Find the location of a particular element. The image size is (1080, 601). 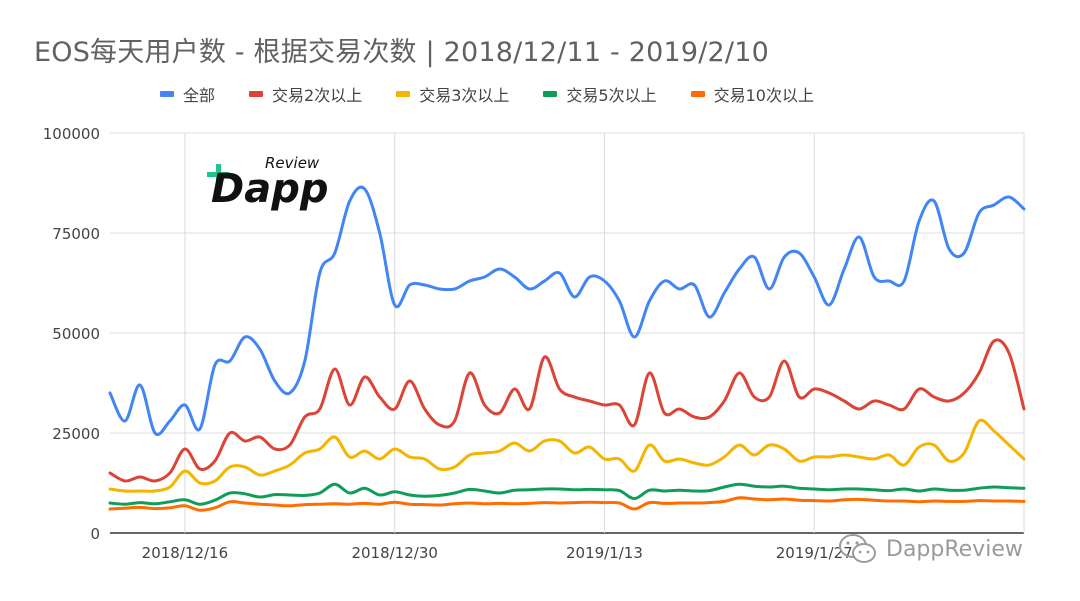

logo-small-text: Review is located at coordinates (292, 163).